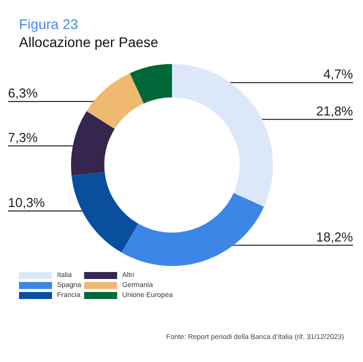 The width and height of the screenshot is (363, 362). Describe the element at coordinates (335, 236) in the screenshot. I see `data-label: 18,2%` at that location.